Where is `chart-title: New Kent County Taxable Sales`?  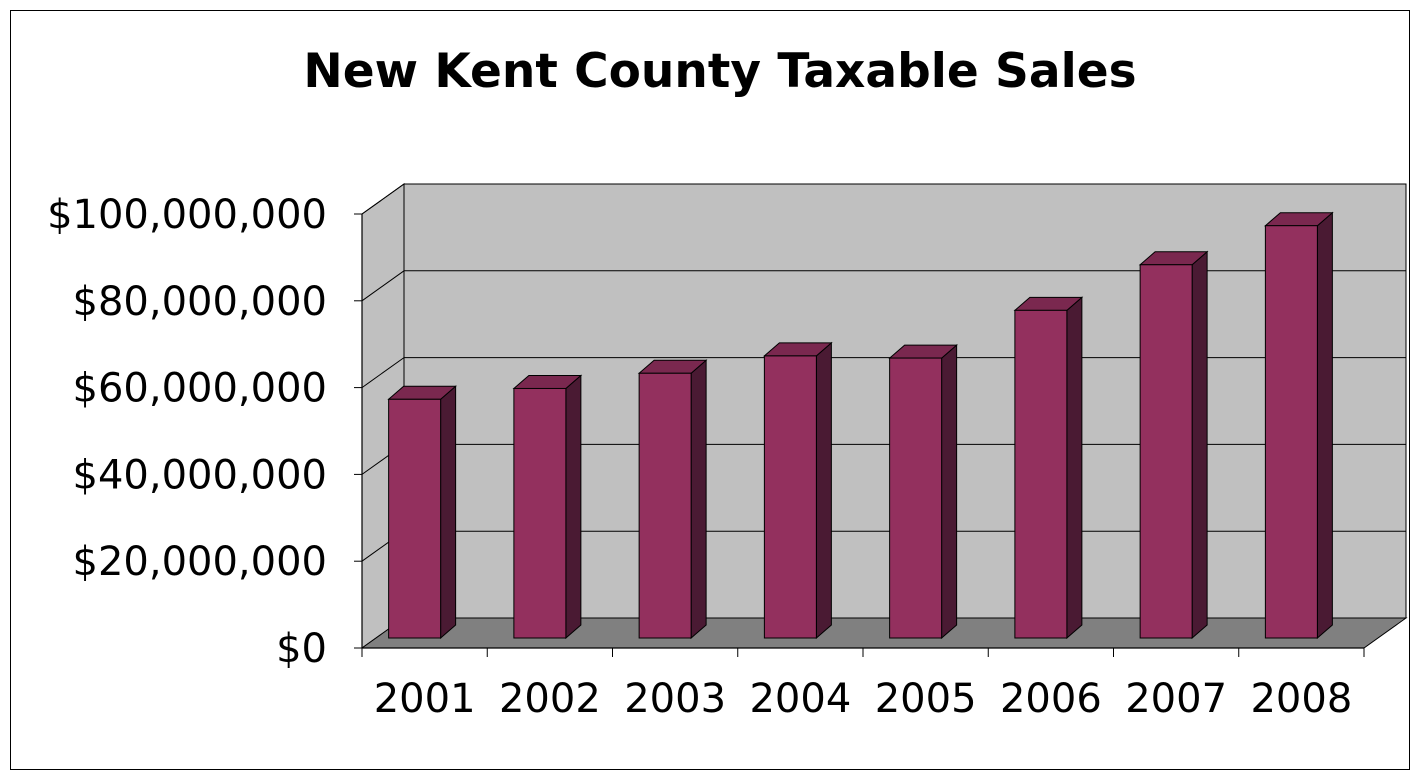
chart-title: New Kent County Taxable Sales is located at coordinates (720, 71).